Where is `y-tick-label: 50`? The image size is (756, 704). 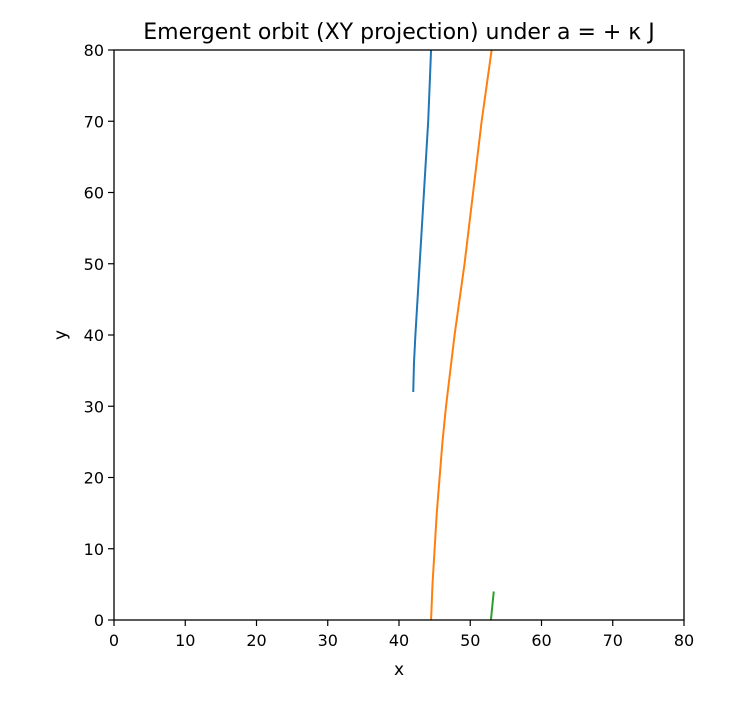 y-tick-label: 50 is located at coordinates (94, 264).